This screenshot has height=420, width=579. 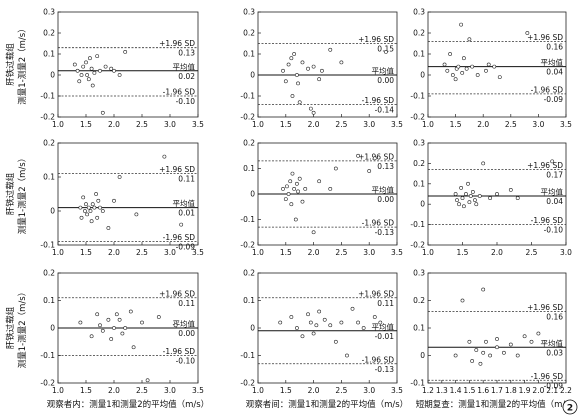 What do you see at coordinates (49, 273) in the screenshot?
I see `y-tick-label: 0.2` at bounding box center [49, 273].